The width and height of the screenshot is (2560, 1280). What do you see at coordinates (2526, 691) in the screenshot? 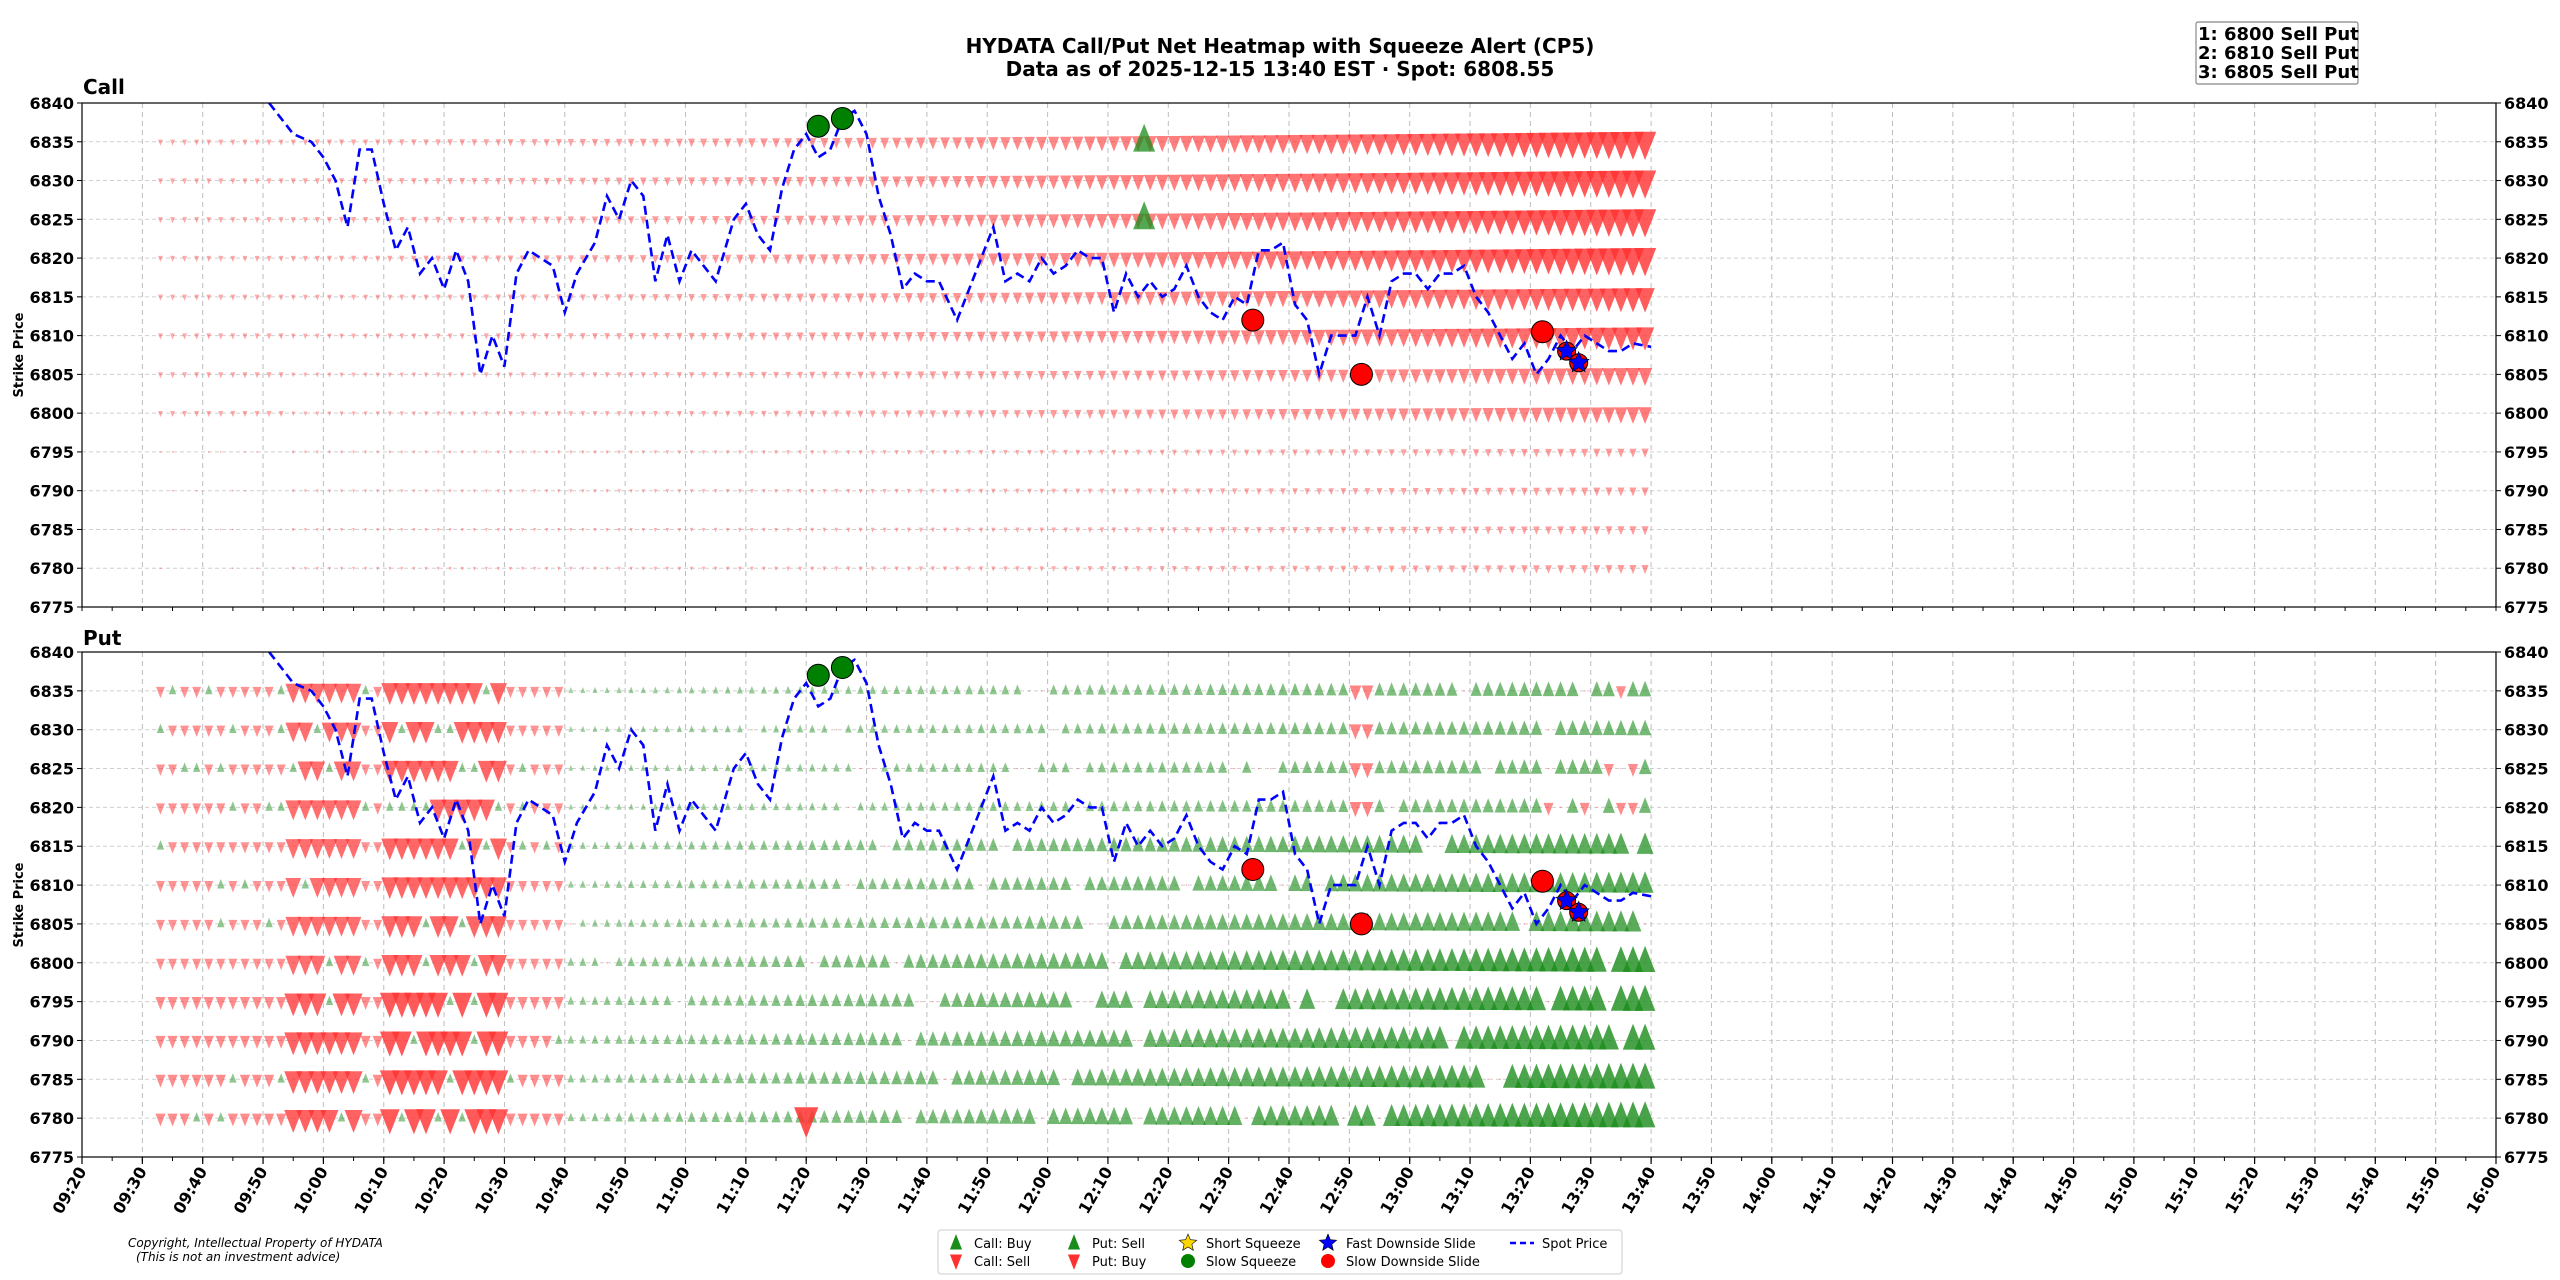
I see `ytick-label-right: 6835` at bounding box center [2526, 691].